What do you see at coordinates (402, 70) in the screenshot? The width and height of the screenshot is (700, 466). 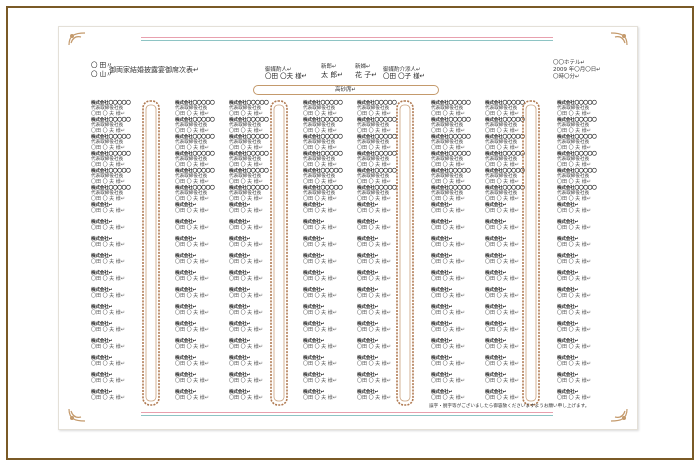 I see `bride-parents-label: 御媒酌介添人↵` at bounding box center [402, 70].